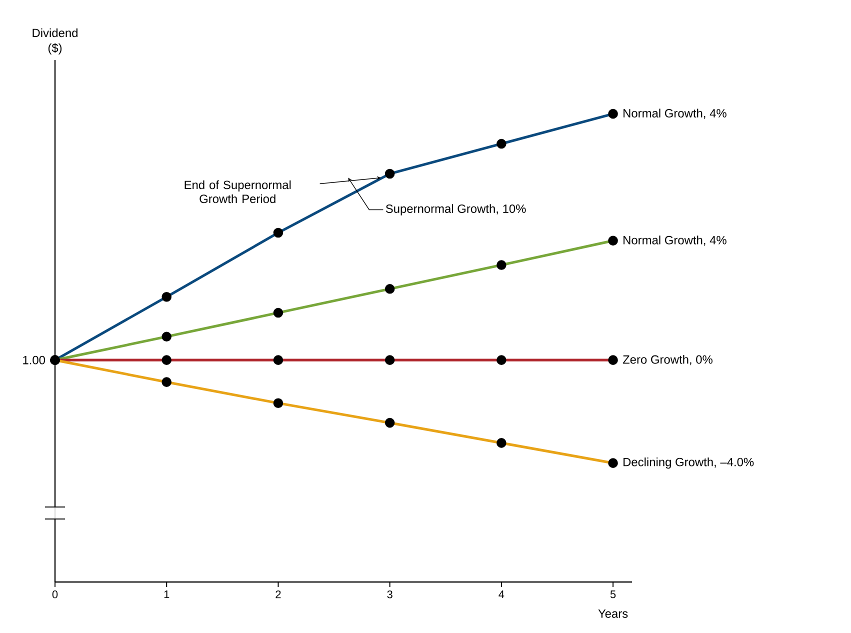  Describe the element at coordinates (389, 594) in the screenshot. I see `x-tick-label: 3` at that location.